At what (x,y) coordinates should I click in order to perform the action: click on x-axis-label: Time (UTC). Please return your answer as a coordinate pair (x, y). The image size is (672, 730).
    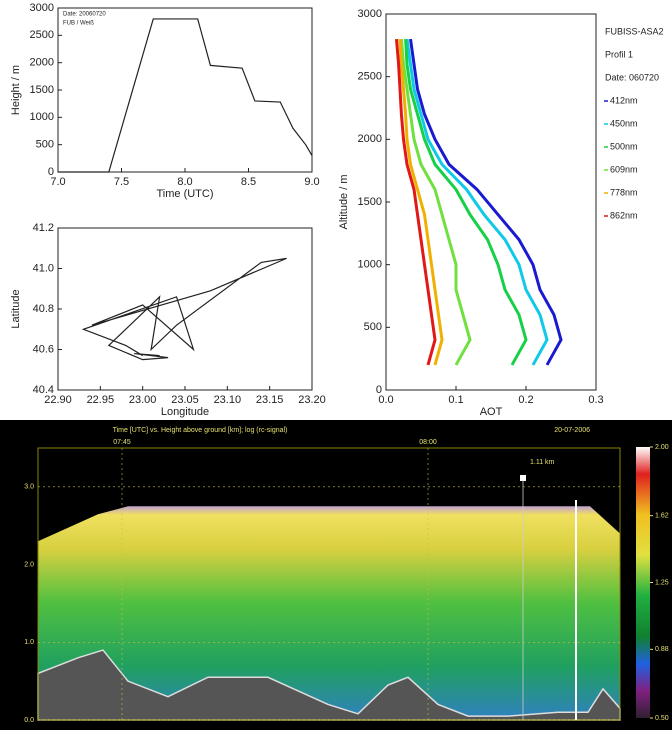
    Looking at the image, I should click on (184, 194).